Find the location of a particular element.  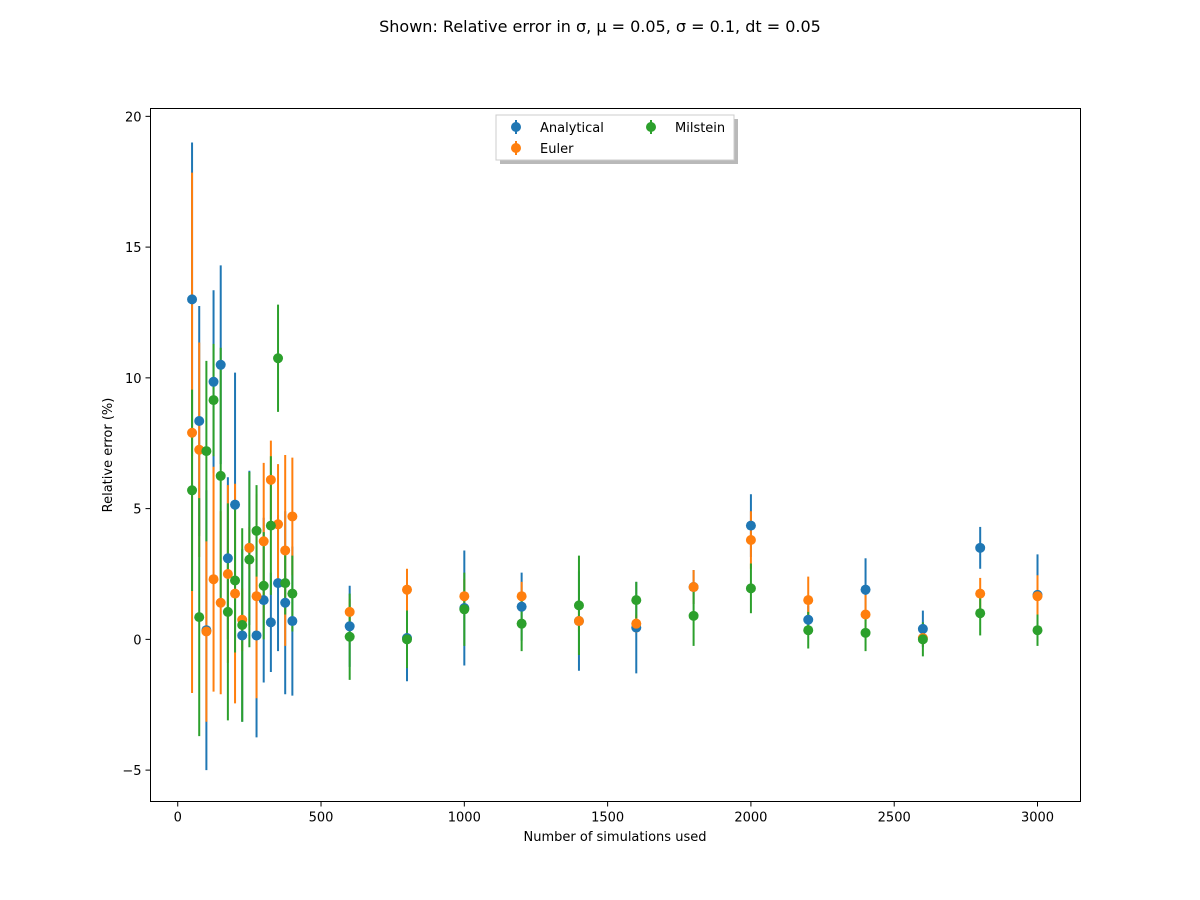

x-axis: 0 500 1000 1500 2000 2500 3000 is located at coordinates (614, 813).